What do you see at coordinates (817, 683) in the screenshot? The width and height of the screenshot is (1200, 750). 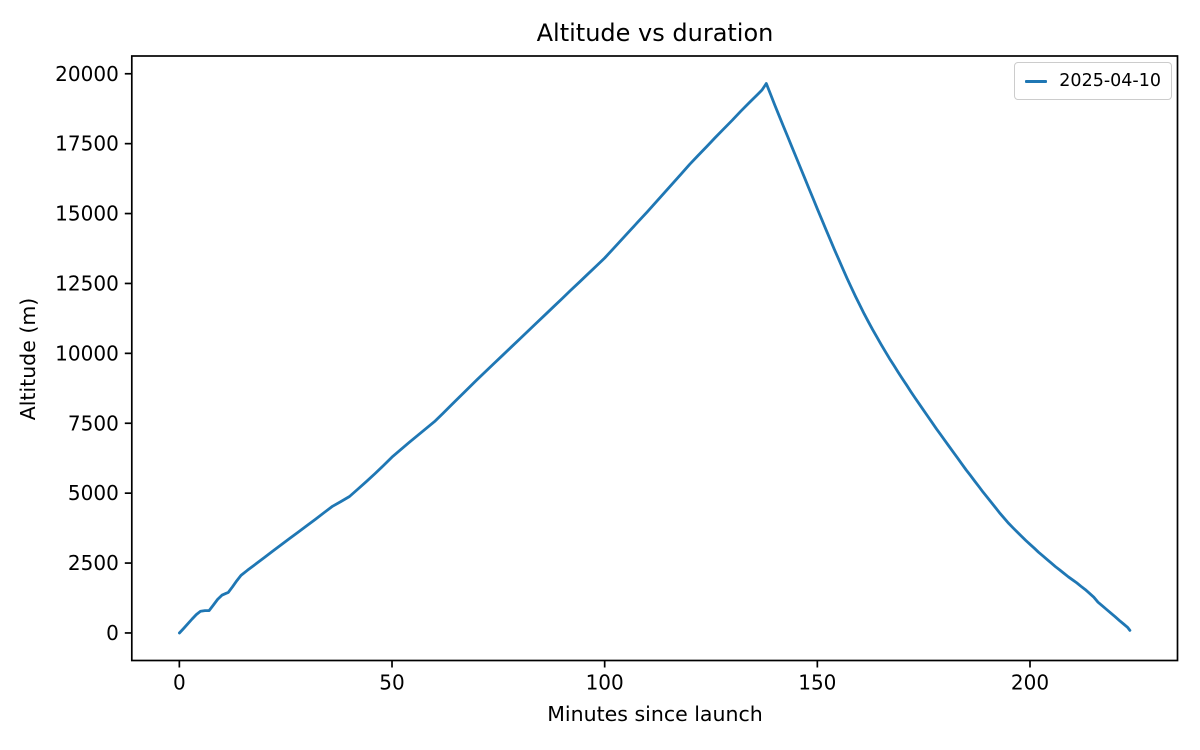 I see `x-tick-label: 150` at bounding box center [817, 683].